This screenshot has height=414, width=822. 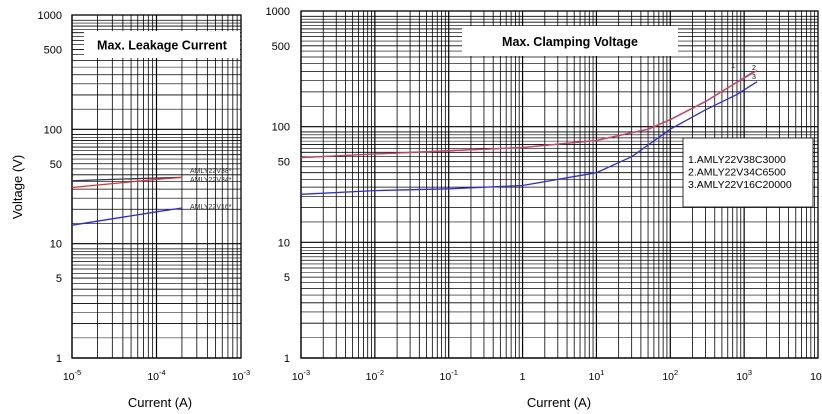 I want to click on series-end-label: 3, so click(x=754, y=77).